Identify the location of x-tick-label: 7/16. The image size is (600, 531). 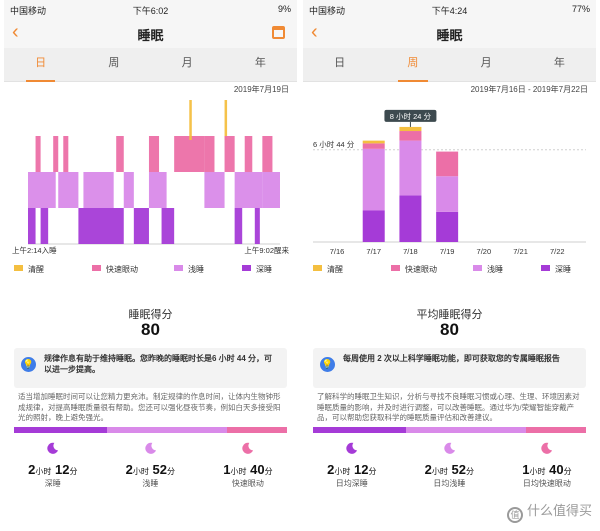
(337, 251).